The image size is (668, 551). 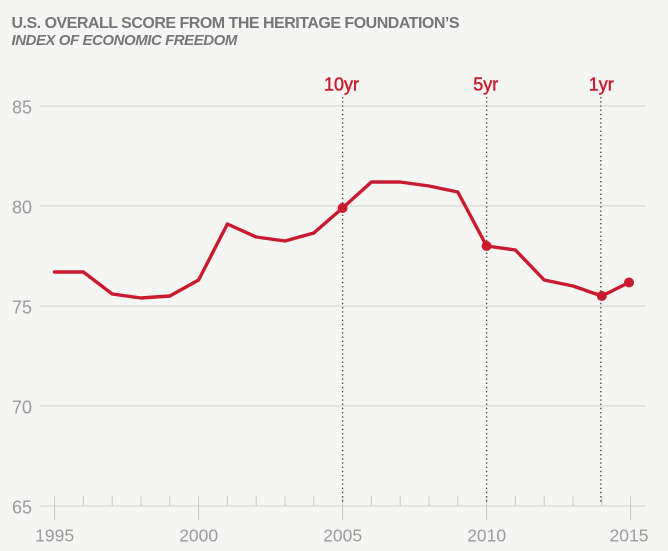 I want to click on svg-text: 5yr, so click(x=485, y=84).